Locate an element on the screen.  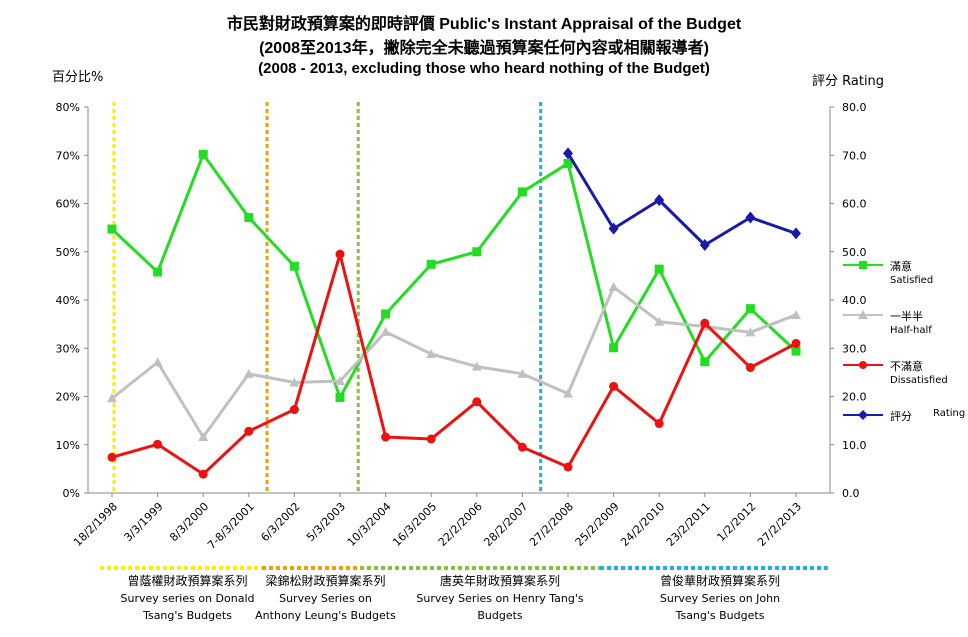
legend-swatch-rating is located at coordinates (863, 415).